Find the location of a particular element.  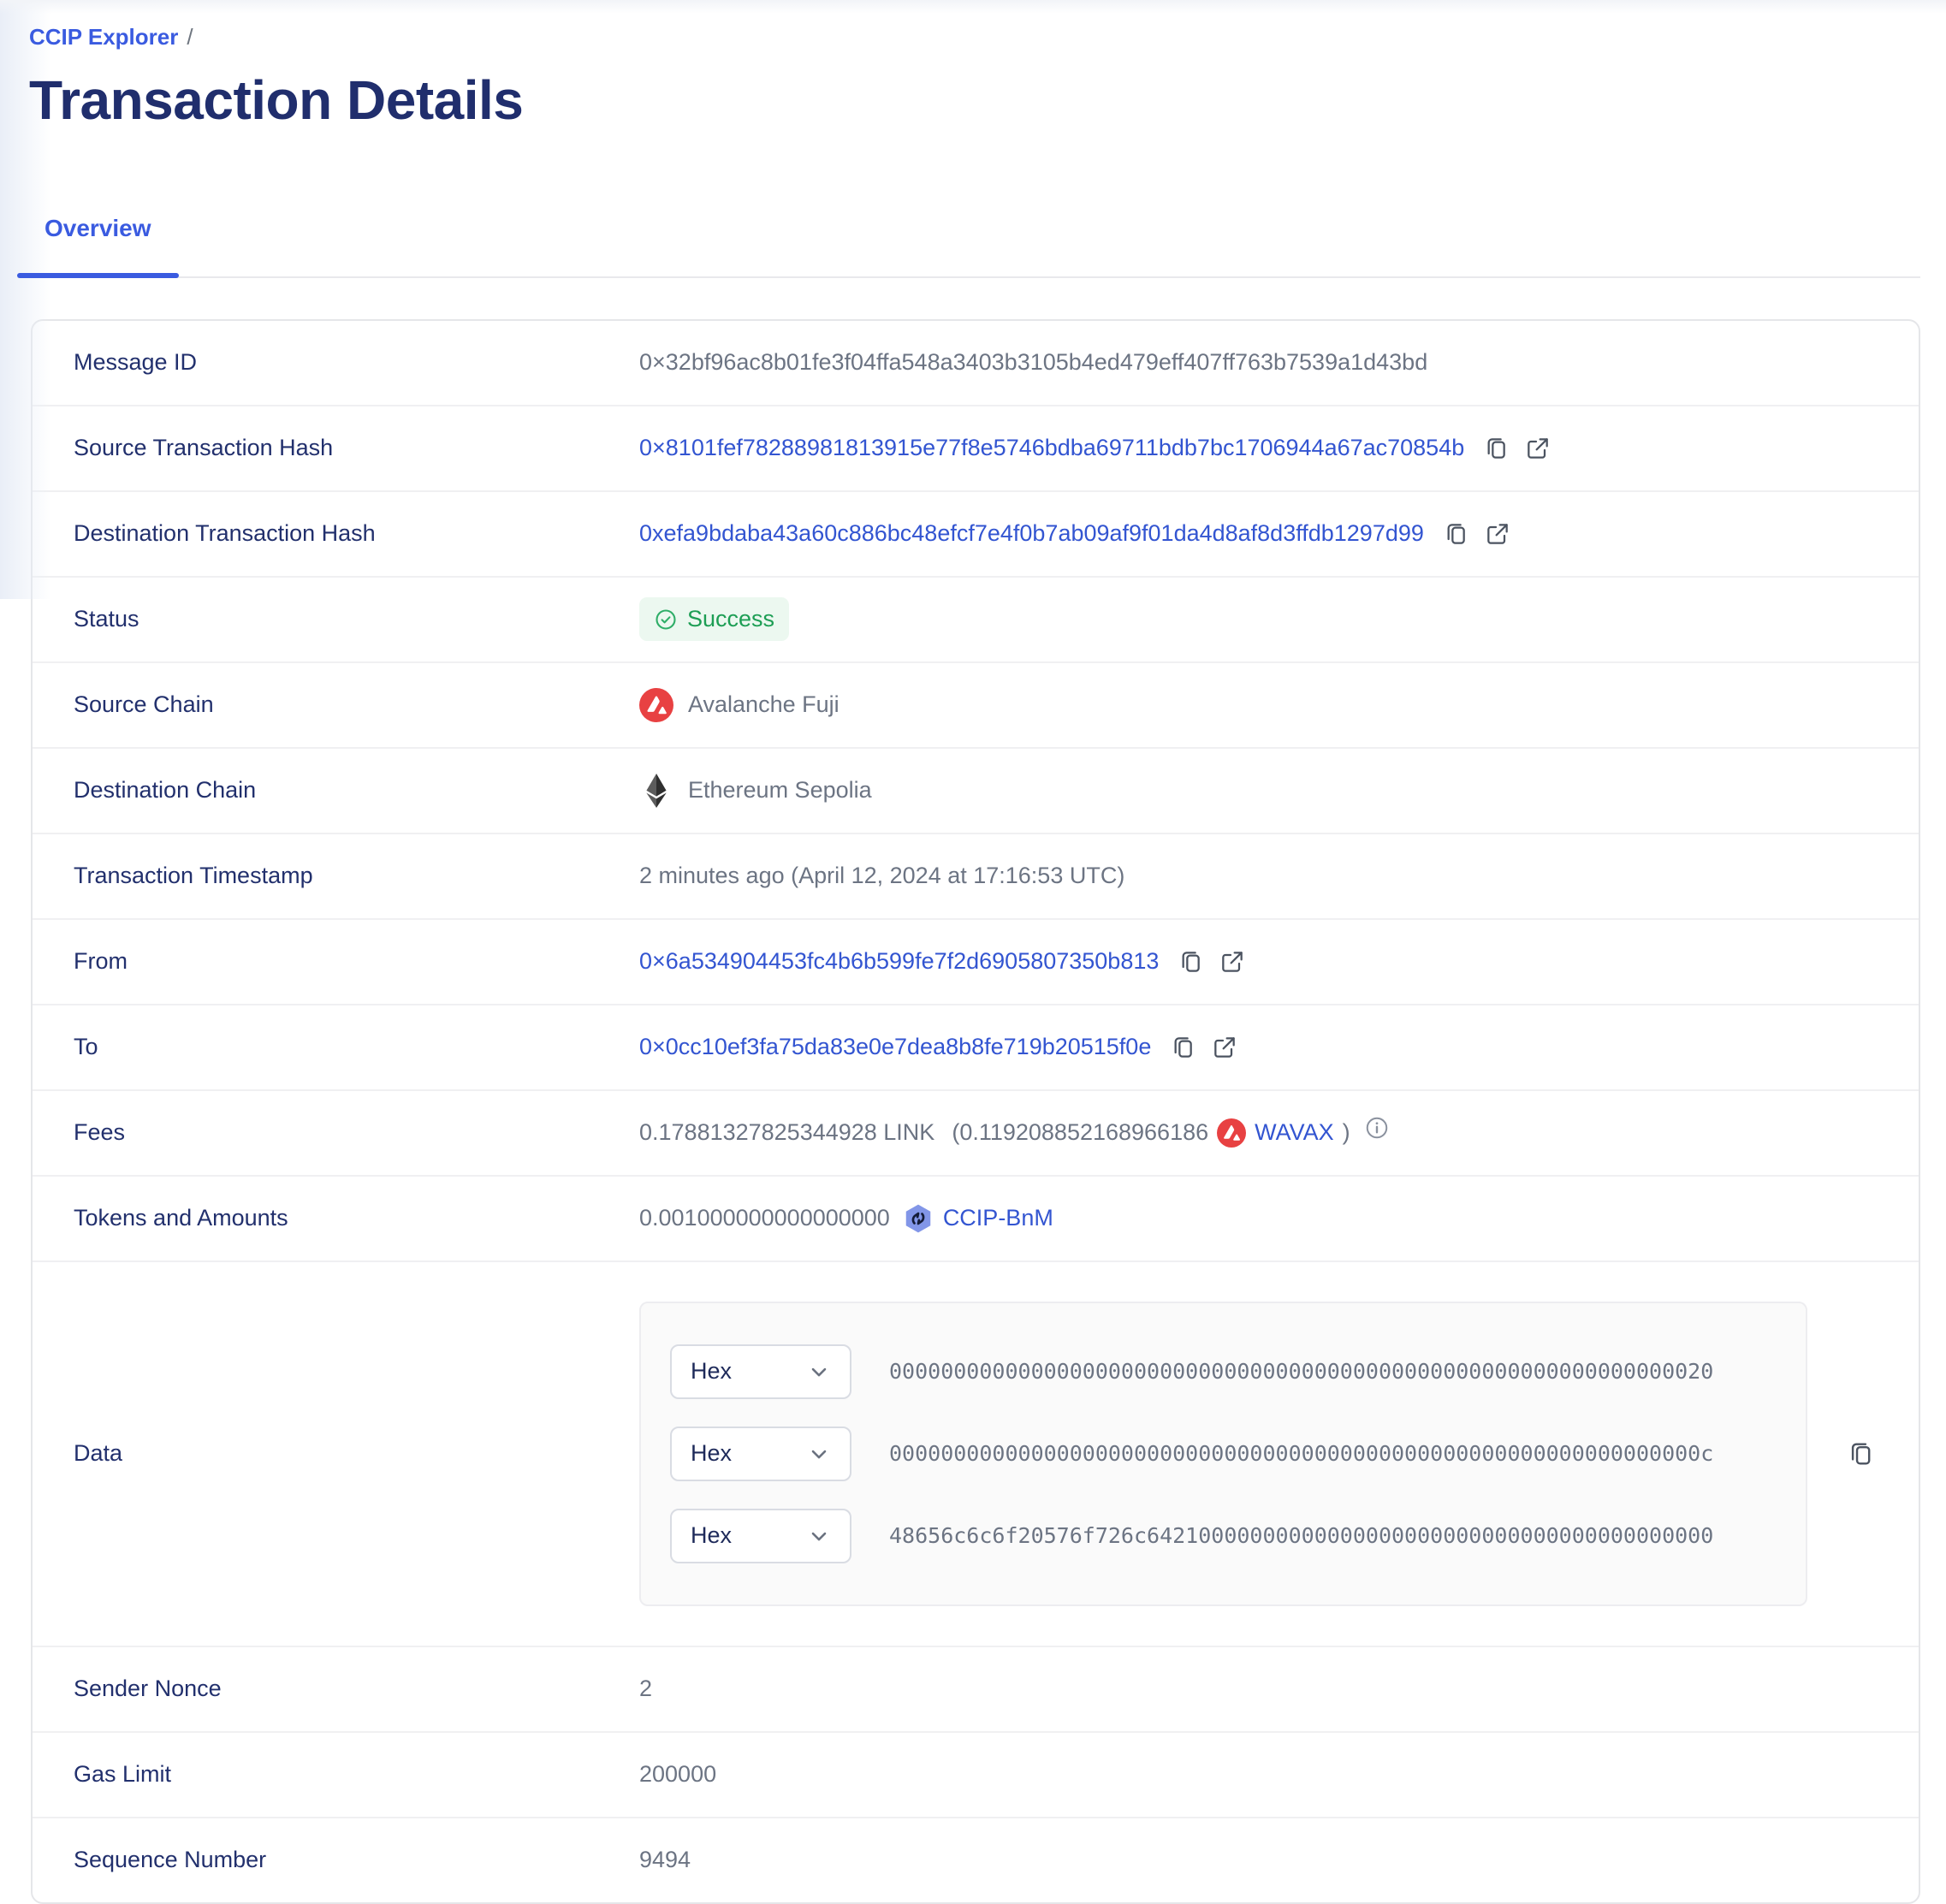

gas-limit-label: Gas Limit is located at coordinates (123, 1774).